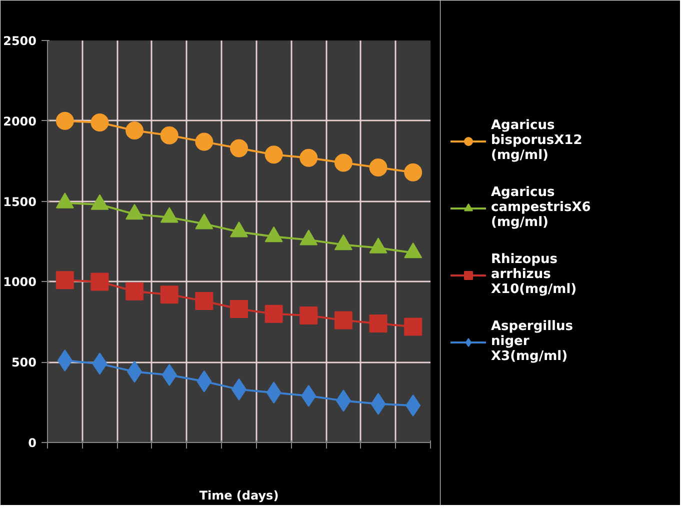 This screenshot has height=514, width=691. What do you see at coordinates (20, 41) in the screenshot?
I see `y-tick-label: 2500` at bounding box center [20, 41].